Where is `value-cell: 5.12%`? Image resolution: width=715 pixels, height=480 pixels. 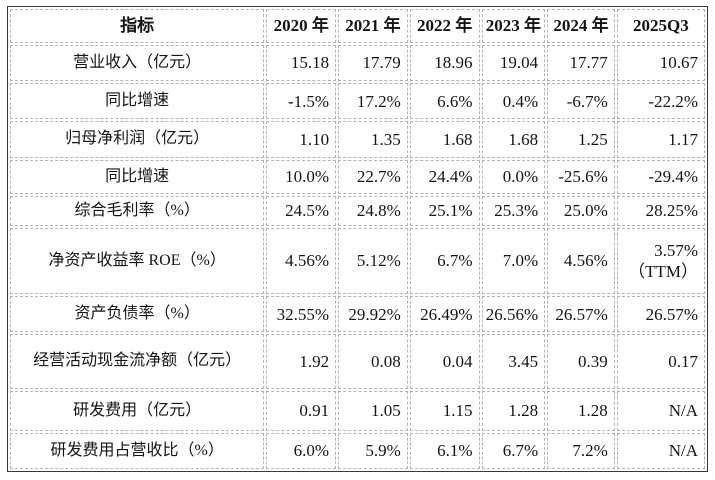
value-cell: 5.12% is located at coordinates (373, 261).